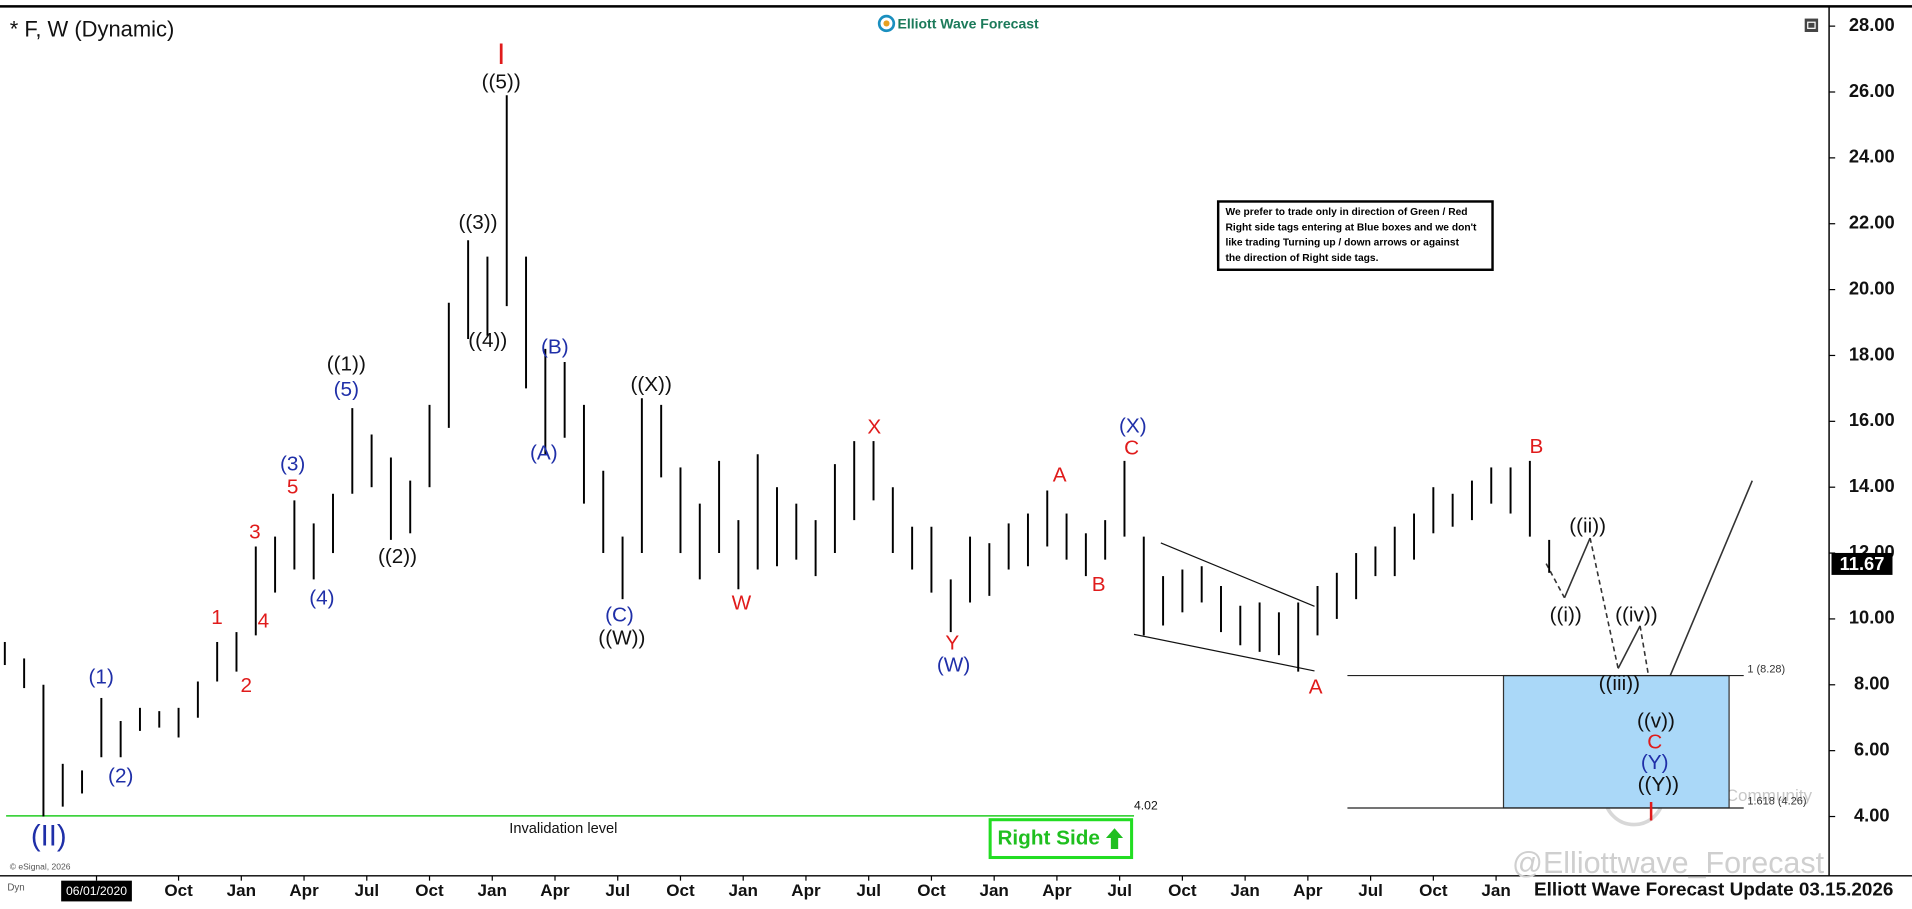 This screenshot has width=1912, height=909. What do you see at coordinates (1658, 784) in the screenshot?
I see `wave-label: ((Y))` at bounding box center [1658, 784].